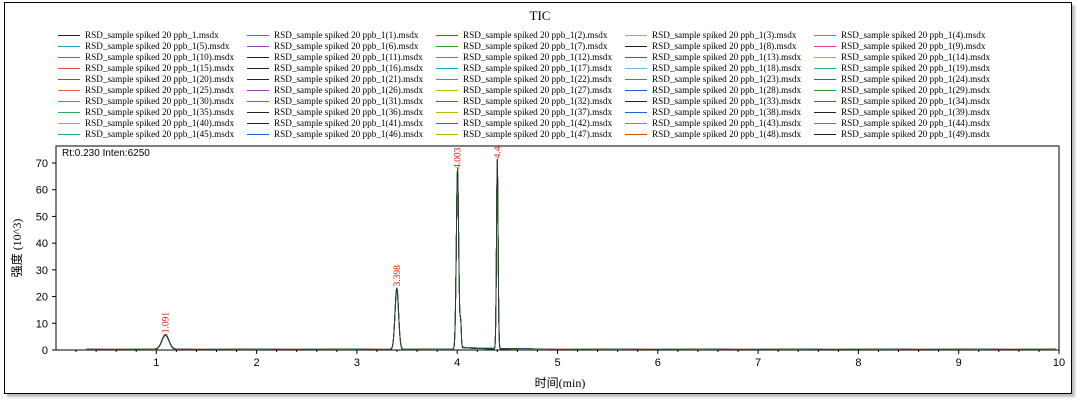 Image resolution: width=1080 pixels, height=402 pixels. Describe the element at coordinates (160, 112) in the screenshot. I see `legend-label: RSD_sample spiked 20 ppb_1(35).msdx` at that location.